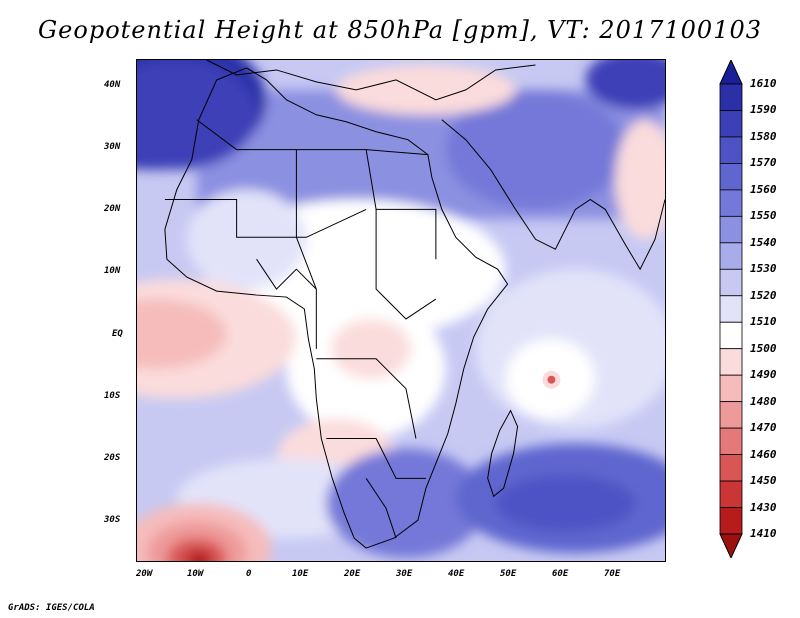  What do you see at coordinates (404, 574) in the screenshot?
I see `lon-label-30e: 30E` at bounding box center [404, 574].